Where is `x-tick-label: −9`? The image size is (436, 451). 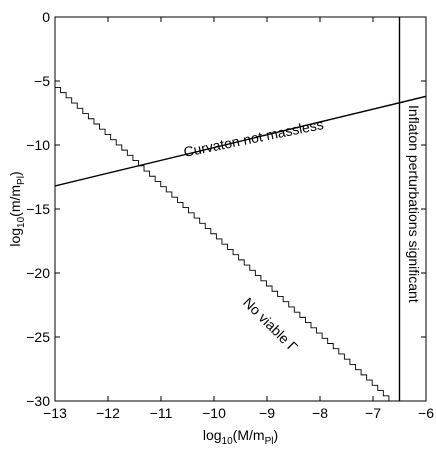
x-tick-label: −9 is located at coordinates (267, 413).